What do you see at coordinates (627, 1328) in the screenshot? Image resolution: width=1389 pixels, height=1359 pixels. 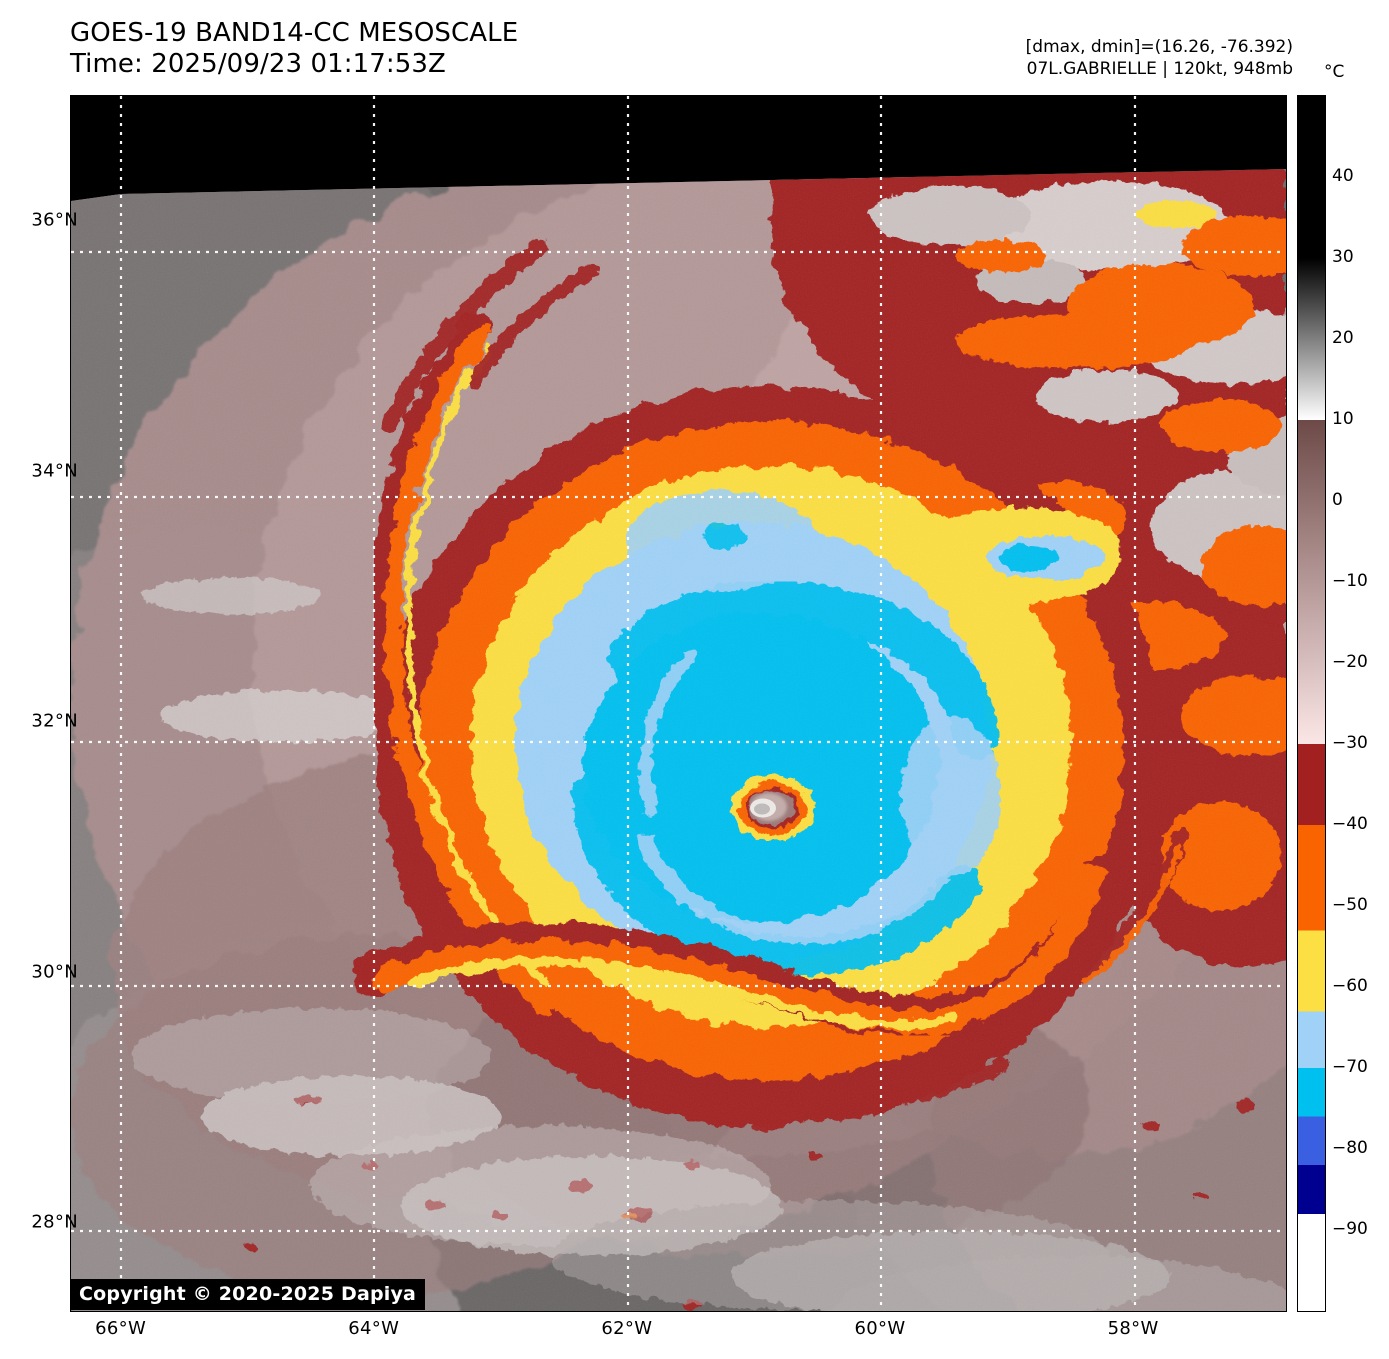 I see `longitude-tick-label: 62°W` at bounding box center [627, 1328].